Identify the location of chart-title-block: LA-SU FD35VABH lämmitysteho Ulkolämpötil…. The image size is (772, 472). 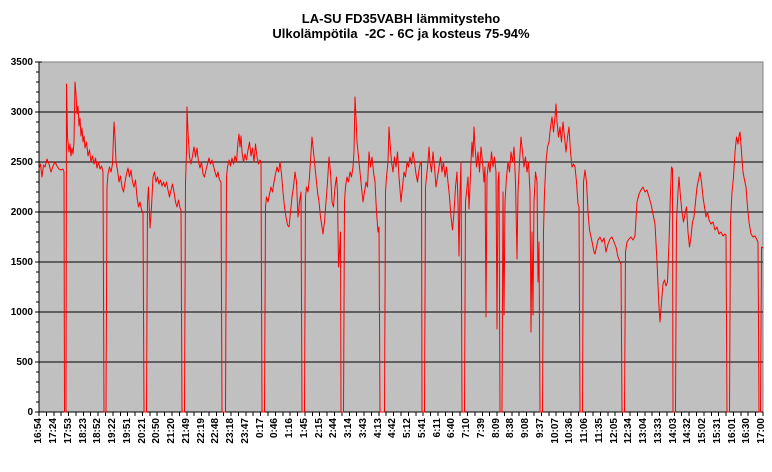
(401, 26).